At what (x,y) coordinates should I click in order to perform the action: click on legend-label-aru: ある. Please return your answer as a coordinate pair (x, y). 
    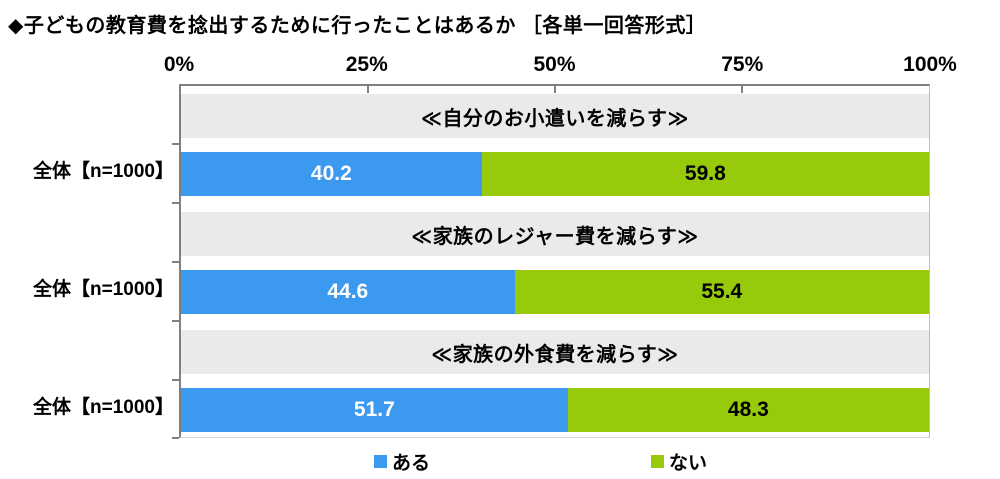
    Looking at the image, I should click on (411, 463).